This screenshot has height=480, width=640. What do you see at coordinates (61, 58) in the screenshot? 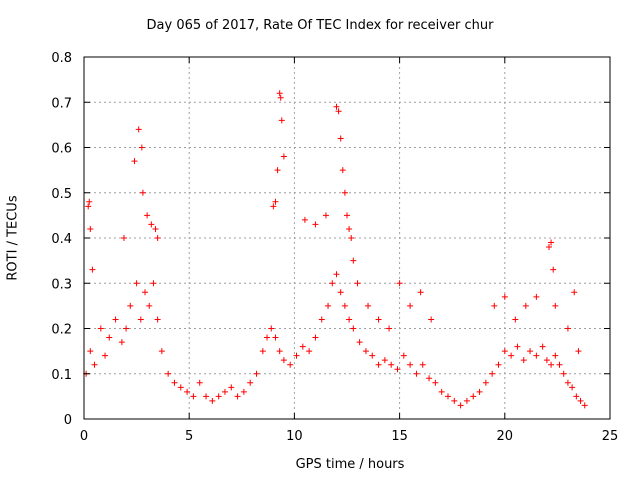
I see `y-tick-label: 0.8` at bounding box center [61, 58].